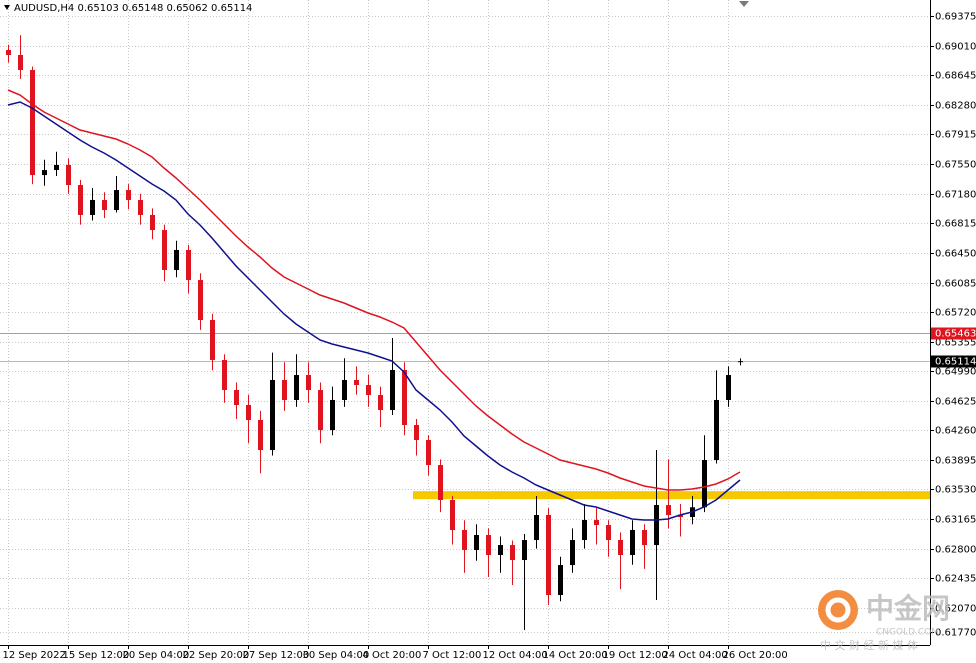  Describe the element at coordinates (755, 655) in the screenshot. I see `x-tick-label: 26 Oct 20:00` at that location.